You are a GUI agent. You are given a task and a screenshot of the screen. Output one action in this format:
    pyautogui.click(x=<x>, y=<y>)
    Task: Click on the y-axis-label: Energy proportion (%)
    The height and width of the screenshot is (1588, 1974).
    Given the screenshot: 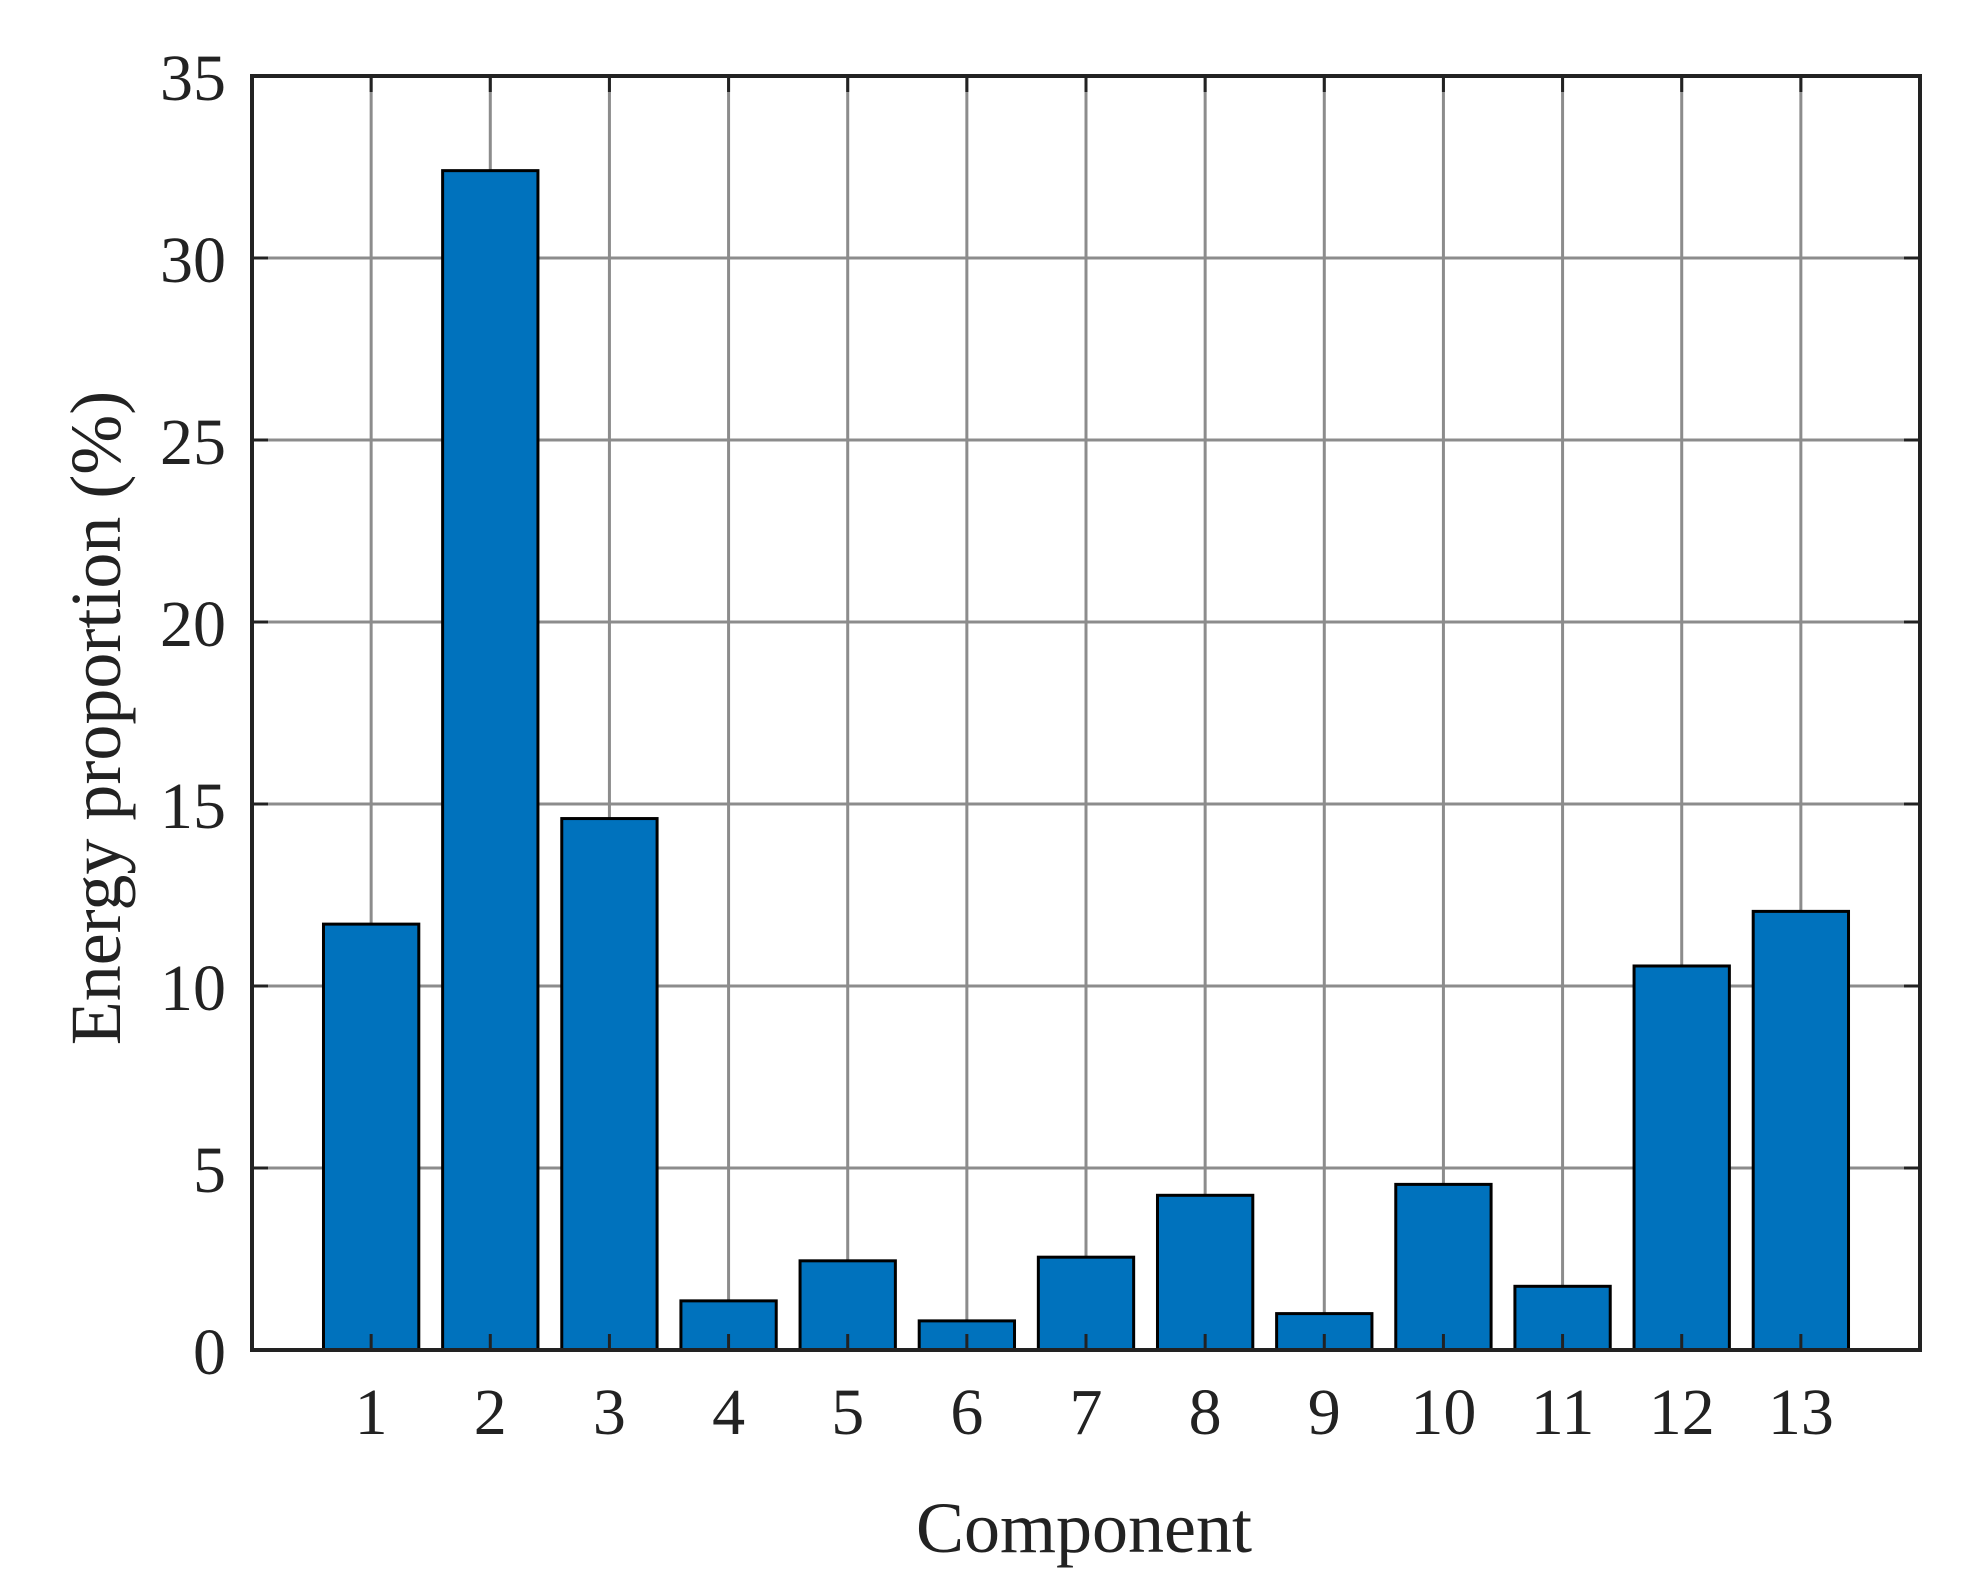 What is the action you would take?
    pyautogui.click(x=96, y=718)
    